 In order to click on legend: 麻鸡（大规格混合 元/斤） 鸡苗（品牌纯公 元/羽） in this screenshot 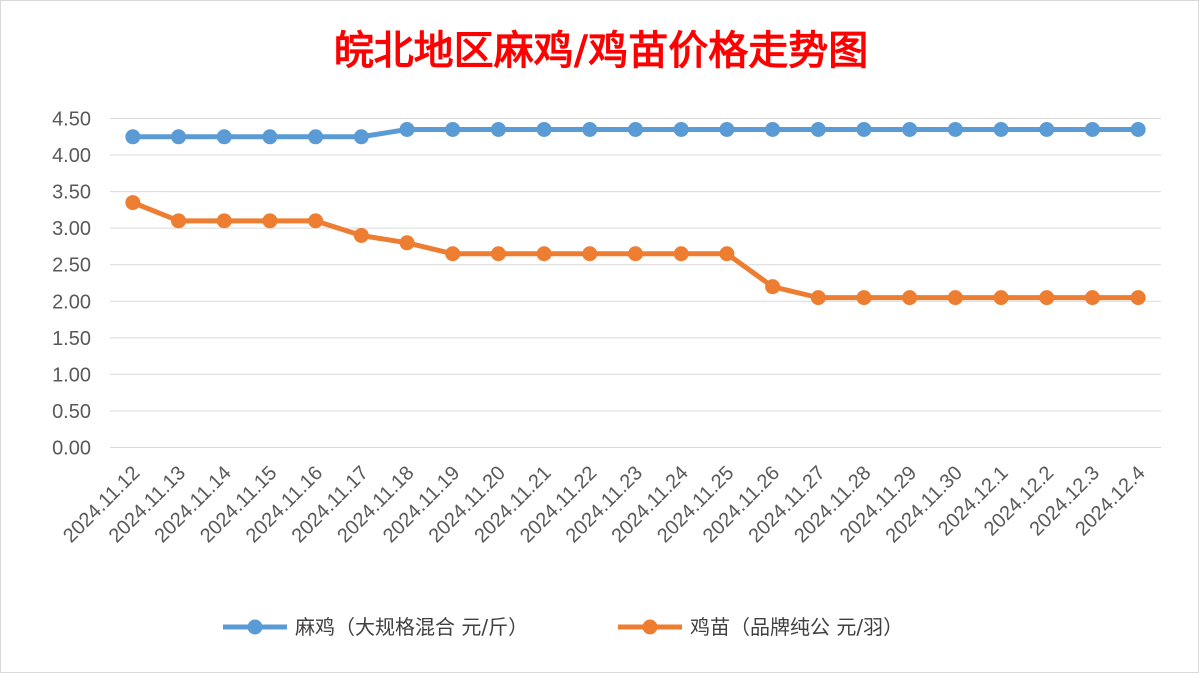, I will do `click(563, 627)`.